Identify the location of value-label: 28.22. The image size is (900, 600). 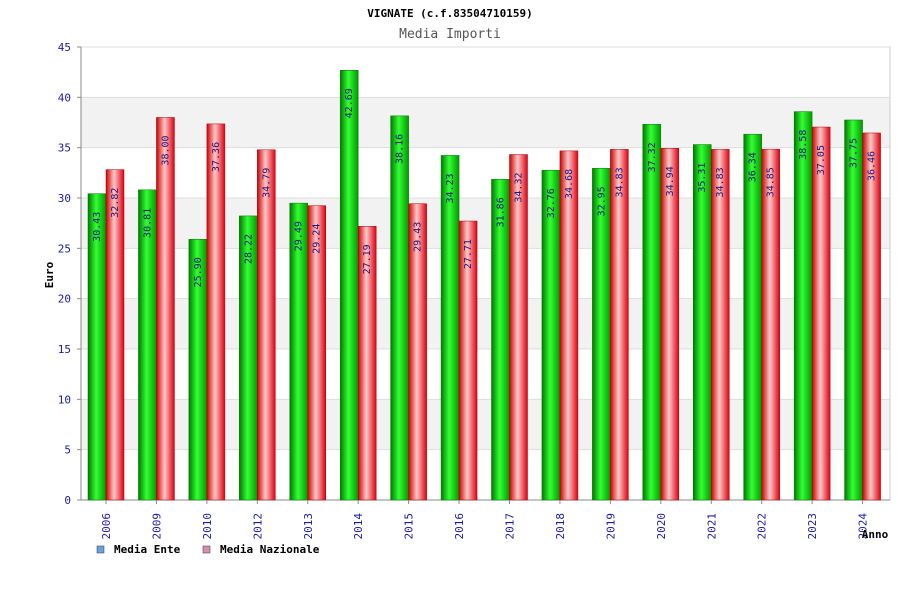
(248, 249).